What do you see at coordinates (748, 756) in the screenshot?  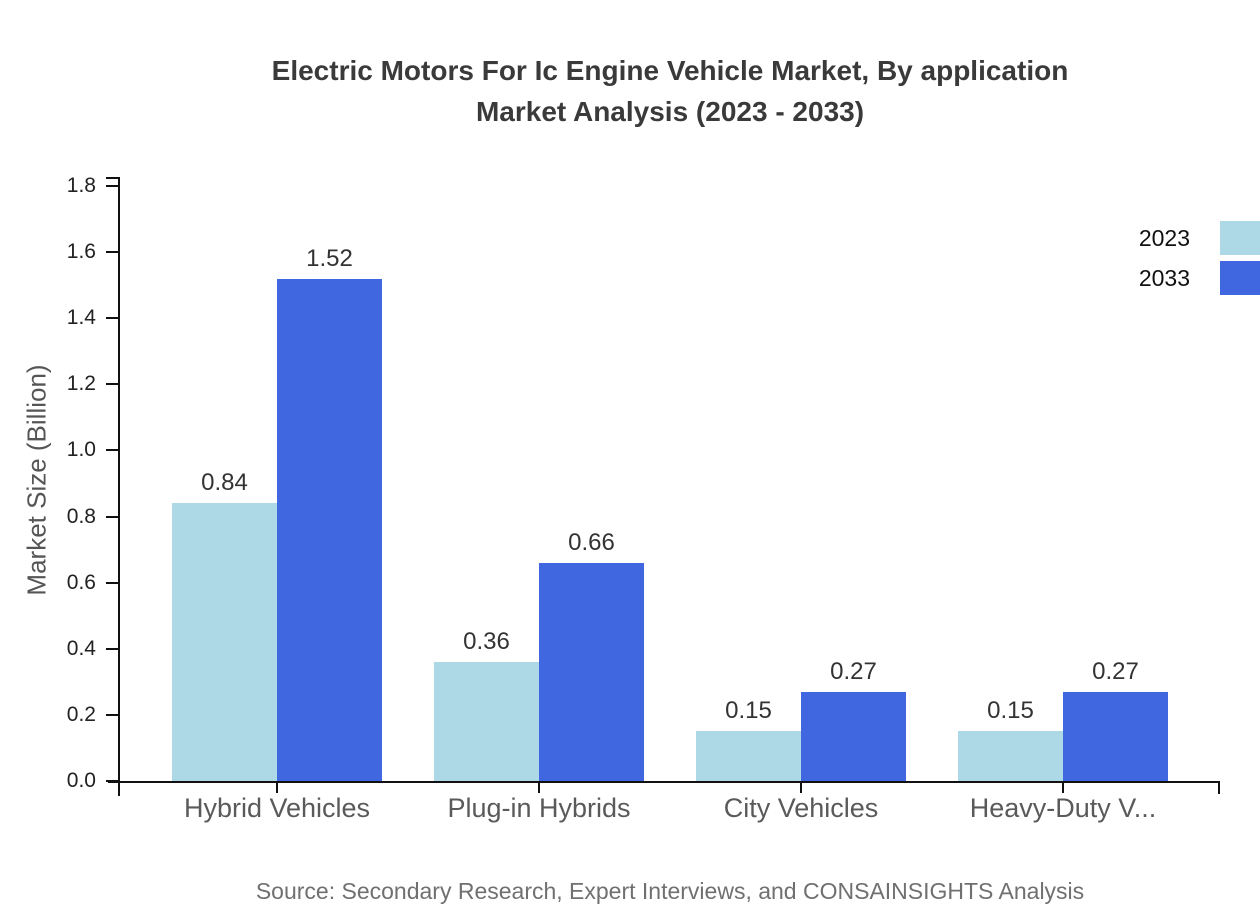 I see `bar-2023-city-vehicles` at bounding box center [748, 756].